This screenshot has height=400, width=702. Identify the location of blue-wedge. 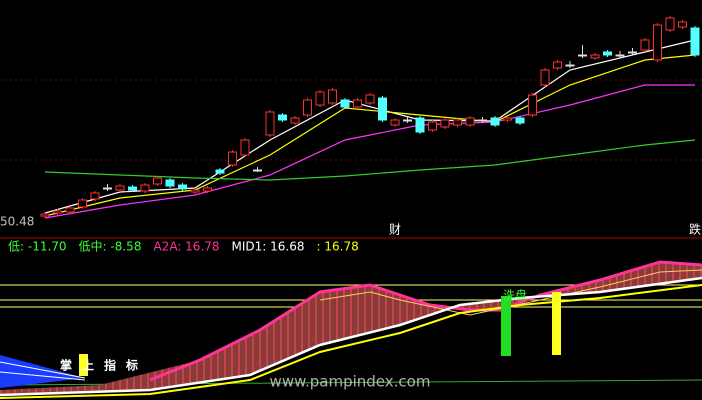
(42, 371).